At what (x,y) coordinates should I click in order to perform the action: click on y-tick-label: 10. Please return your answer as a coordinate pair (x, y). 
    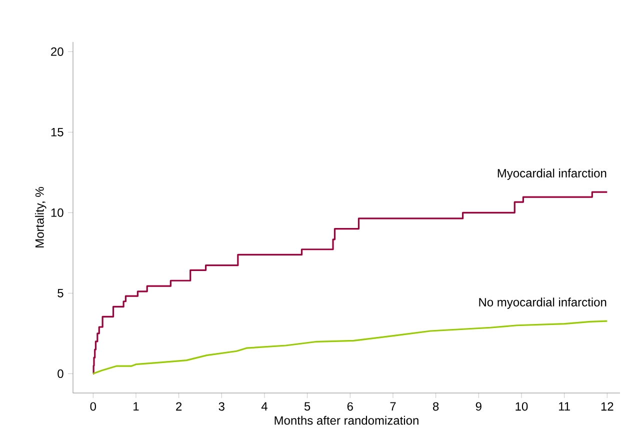
    Looking at the image, I should click on (57, 212).